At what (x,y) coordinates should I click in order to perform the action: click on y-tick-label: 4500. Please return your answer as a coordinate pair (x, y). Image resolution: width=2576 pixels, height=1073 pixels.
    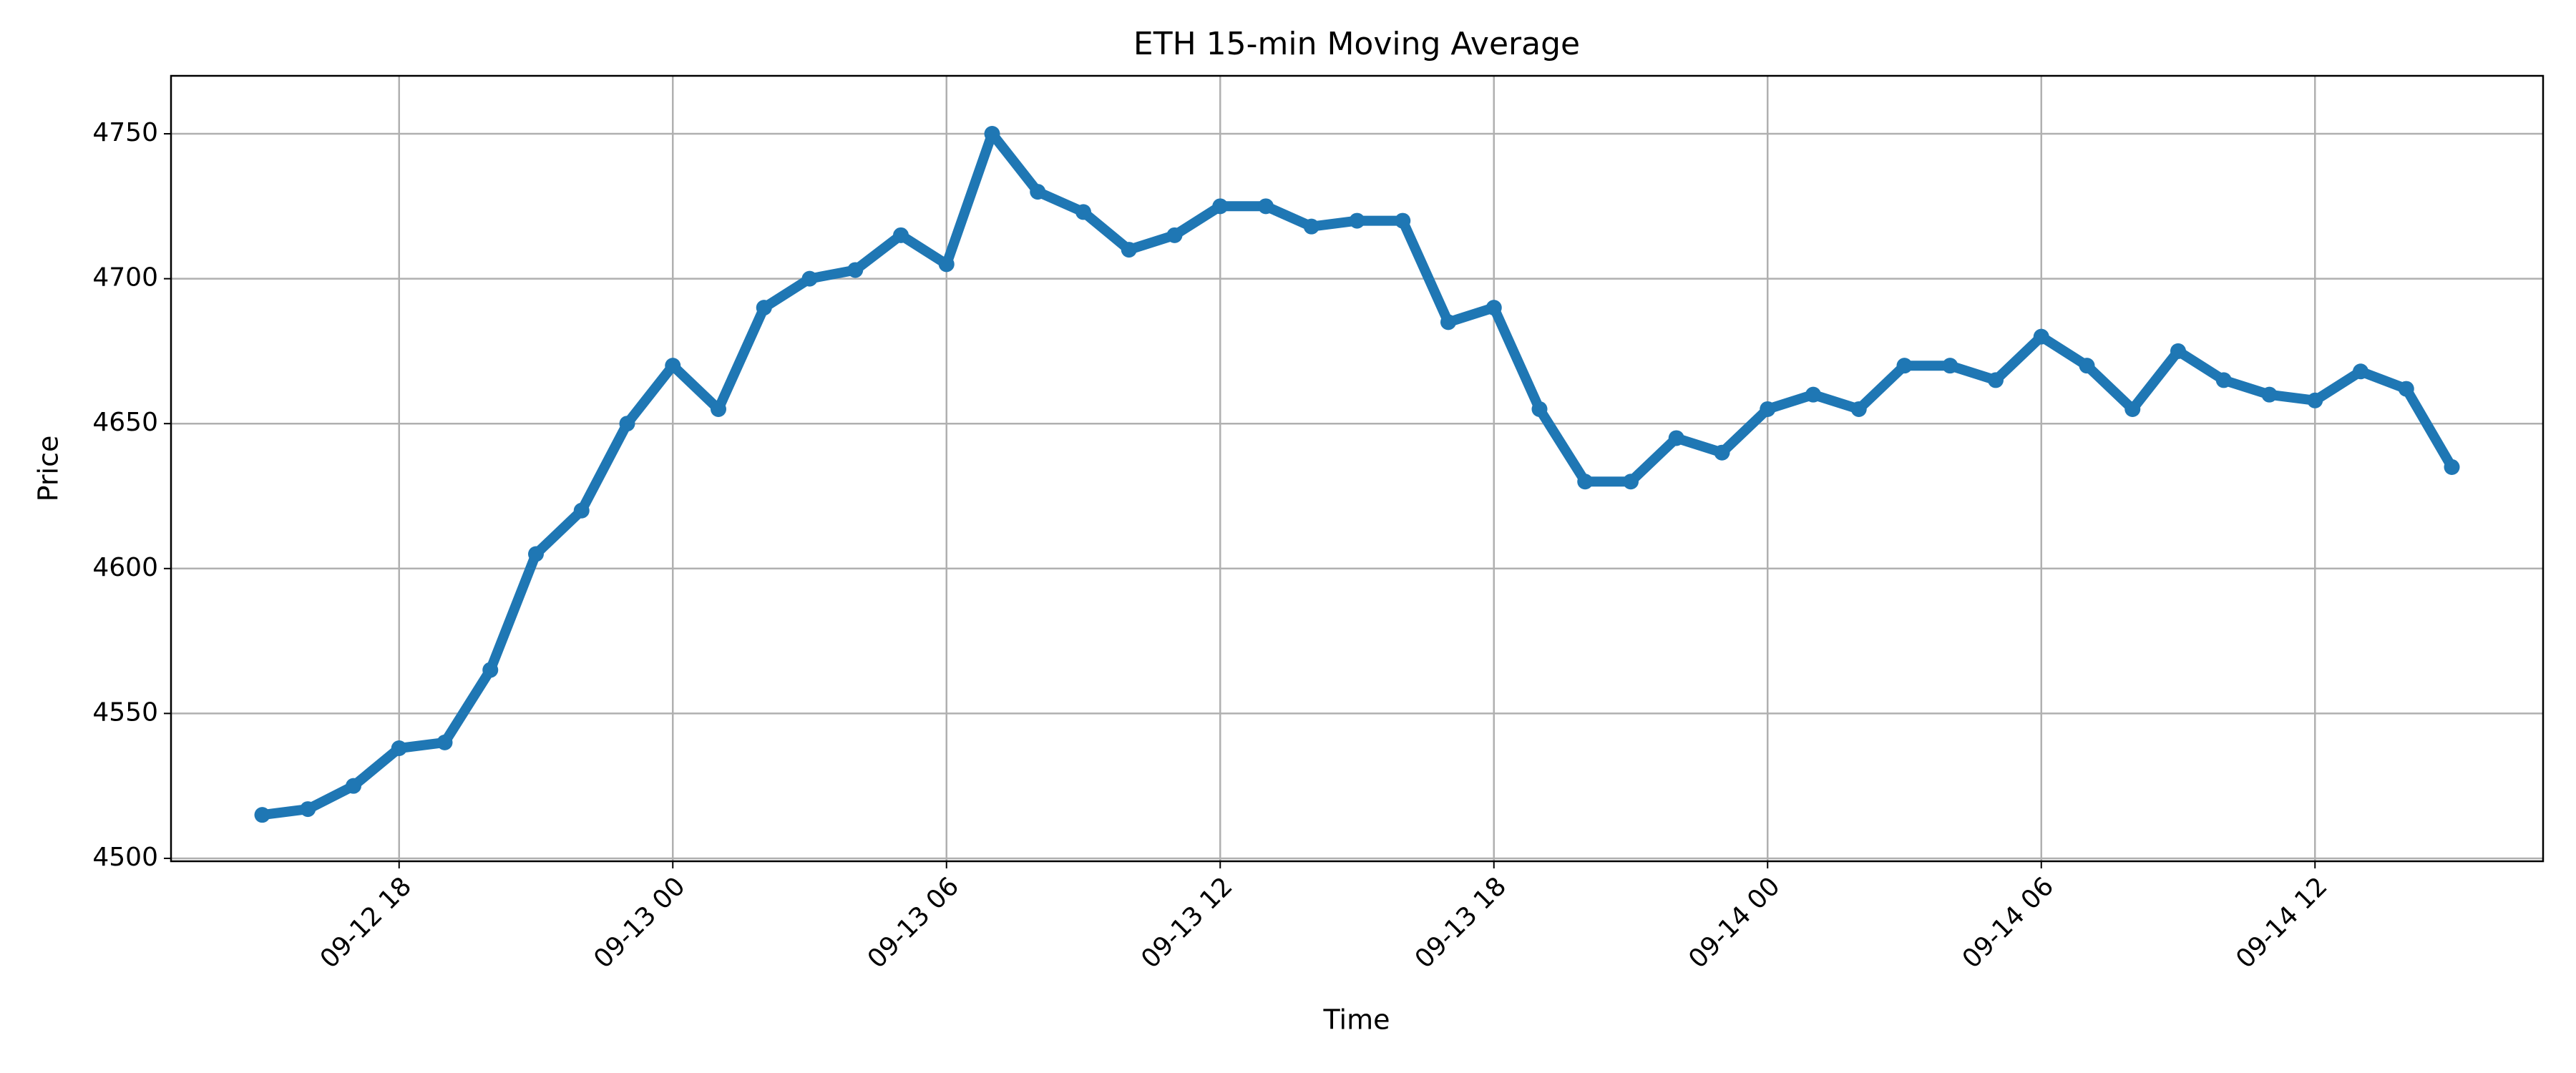
    Looking at the image, I should click on (125, 858).